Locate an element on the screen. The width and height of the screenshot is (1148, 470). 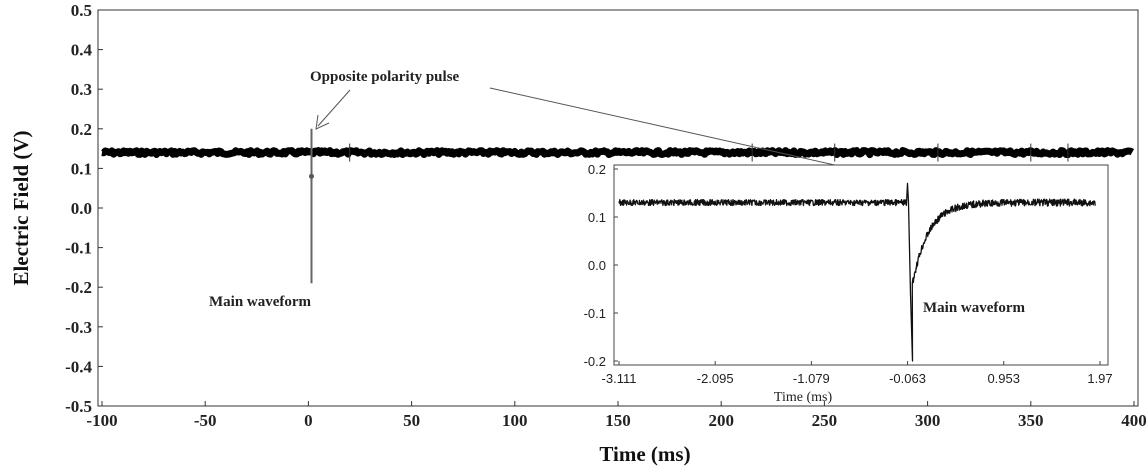
main-y-tick-label: 0.4 is located at coordinates (82, 50).